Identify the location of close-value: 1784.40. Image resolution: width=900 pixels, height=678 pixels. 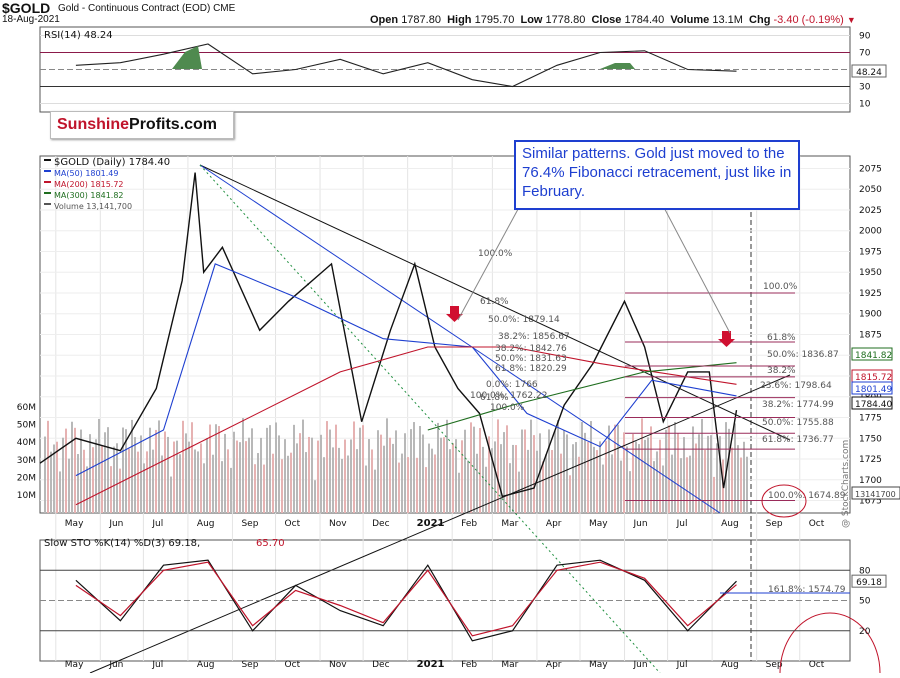
(644, 20).